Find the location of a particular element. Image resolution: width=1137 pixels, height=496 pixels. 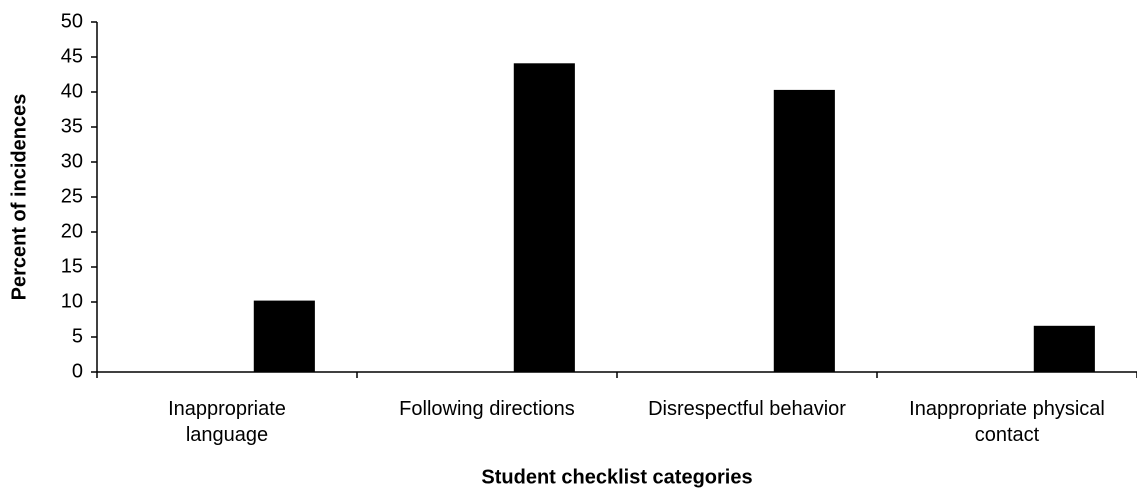

y-axis-title: Percent of incidences is located at coordinates (19, 197).